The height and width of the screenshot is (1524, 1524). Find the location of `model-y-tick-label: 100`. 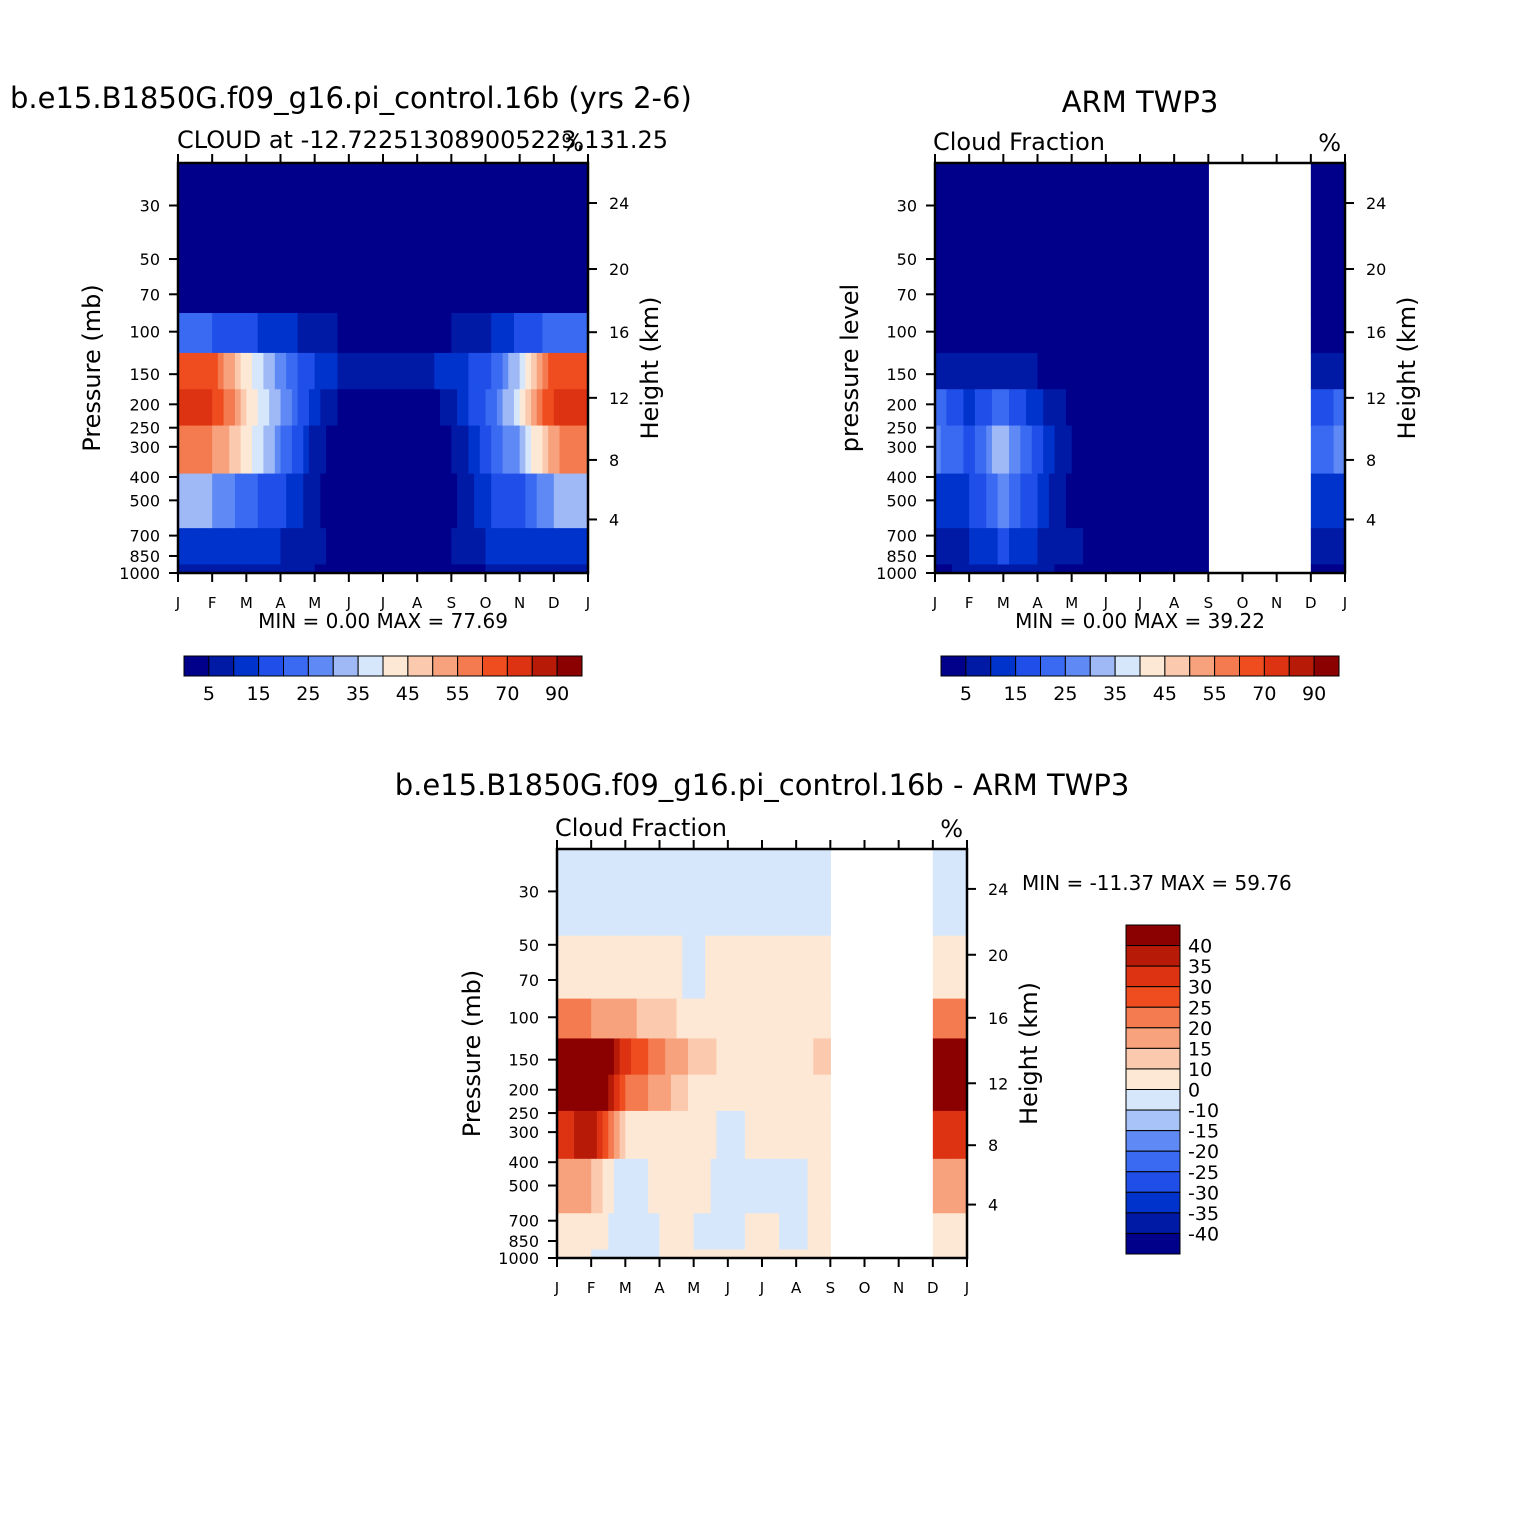

model-y-tick-label: 100 is located at coordinates (144, 332).